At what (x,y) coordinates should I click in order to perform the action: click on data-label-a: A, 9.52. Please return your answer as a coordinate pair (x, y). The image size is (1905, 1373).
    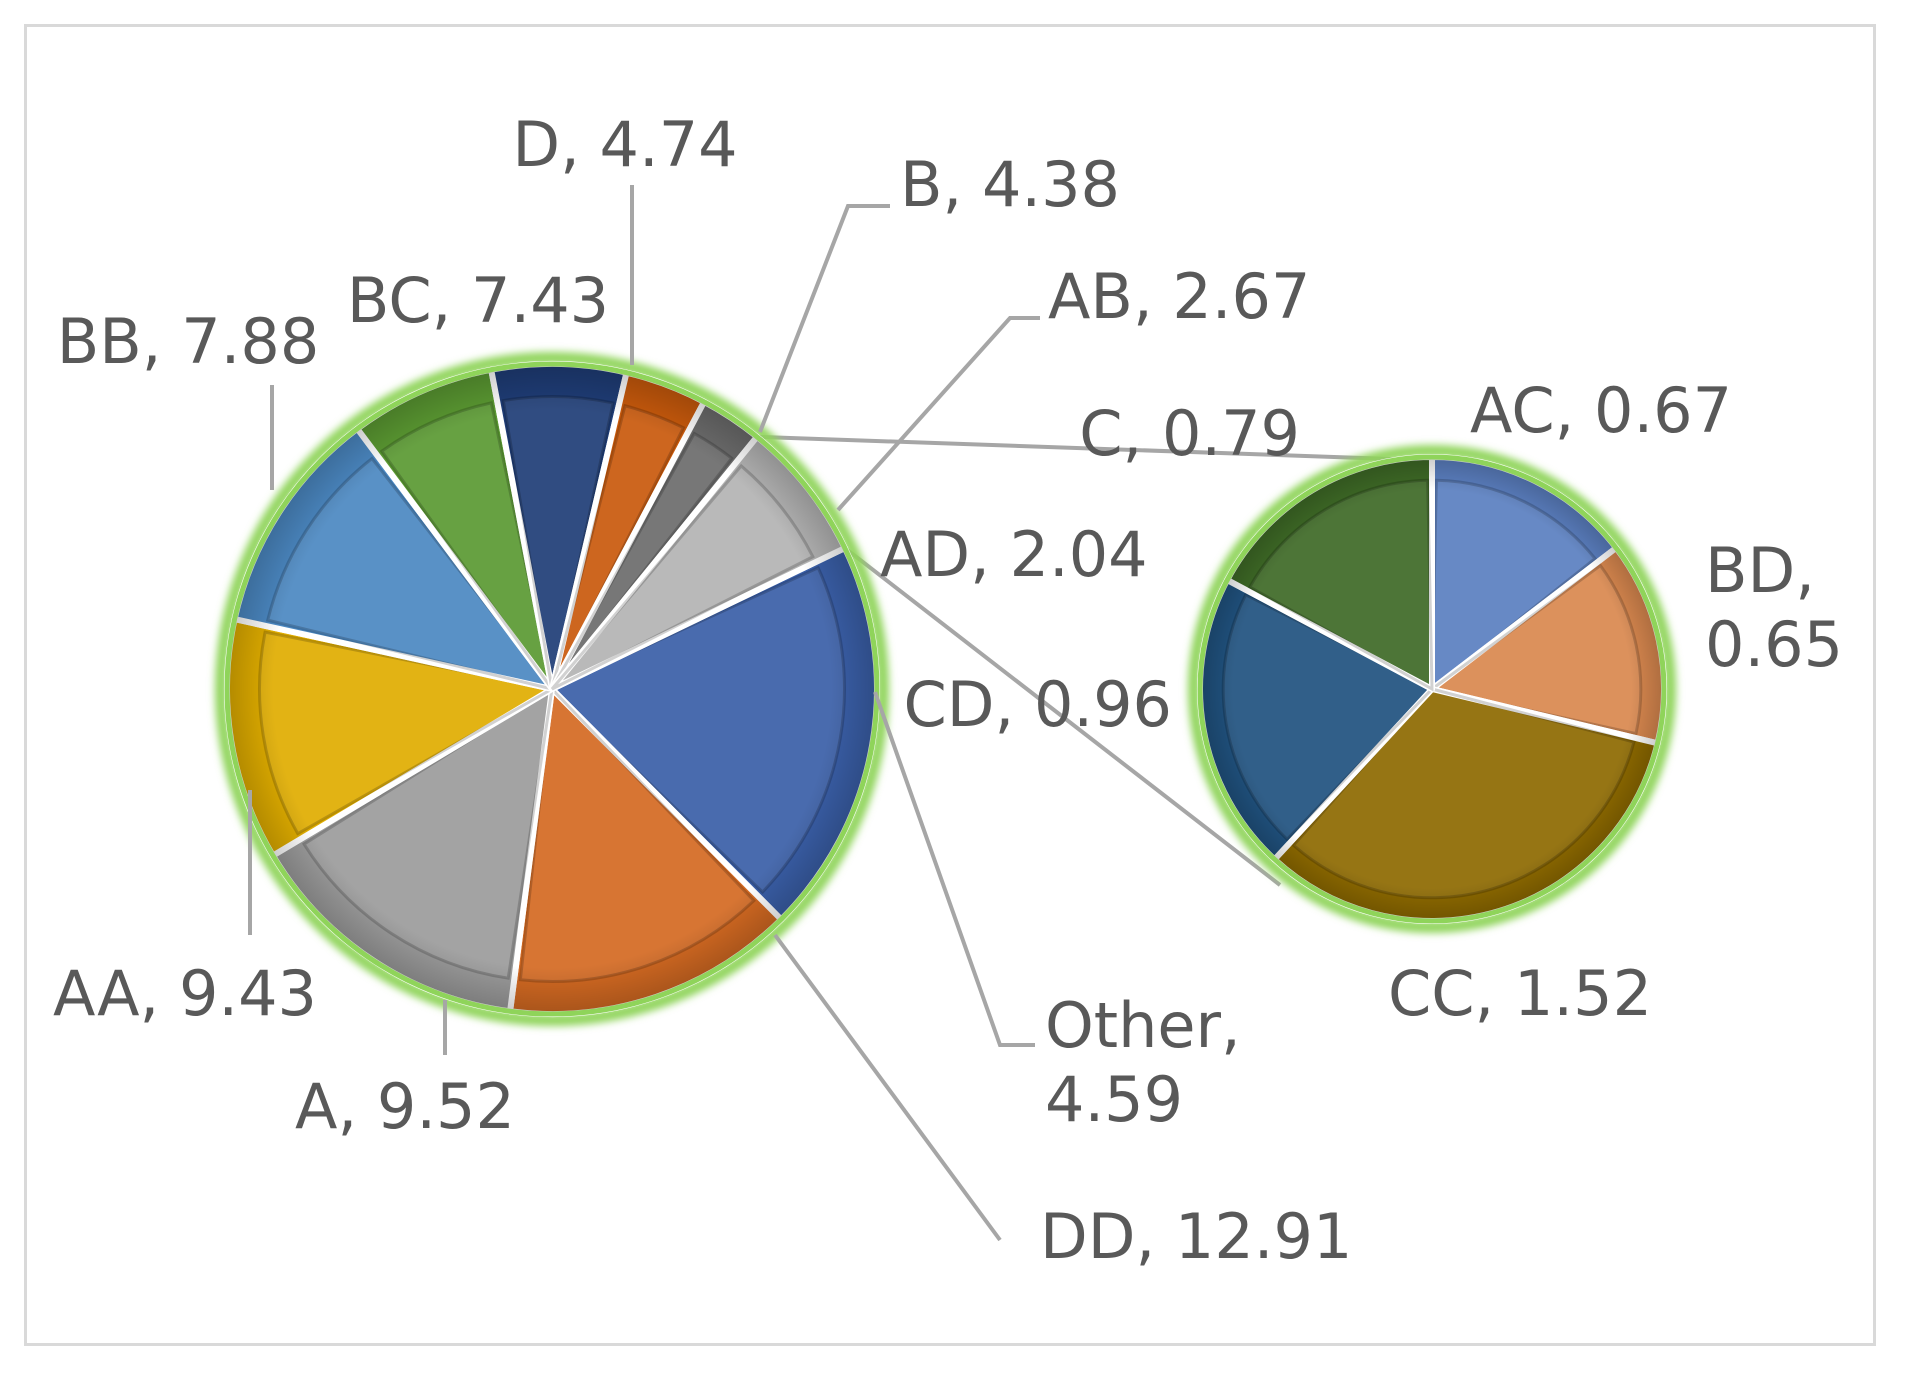
    Looking at the image, I should click on (405, 1106).